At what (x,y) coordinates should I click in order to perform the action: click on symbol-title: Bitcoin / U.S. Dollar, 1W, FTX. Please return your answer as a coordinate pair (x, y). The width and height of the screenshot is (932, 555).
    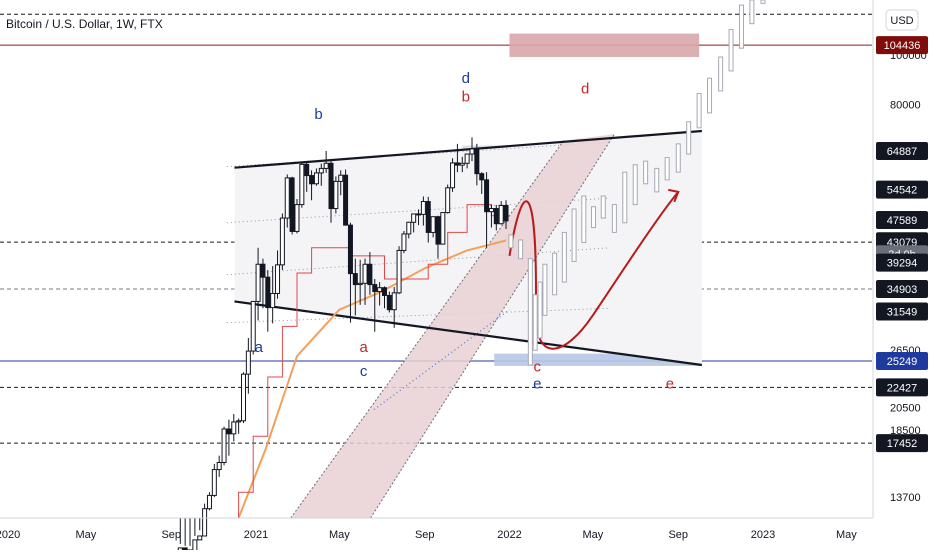
    Looking at the image, I should click on (84, 24).